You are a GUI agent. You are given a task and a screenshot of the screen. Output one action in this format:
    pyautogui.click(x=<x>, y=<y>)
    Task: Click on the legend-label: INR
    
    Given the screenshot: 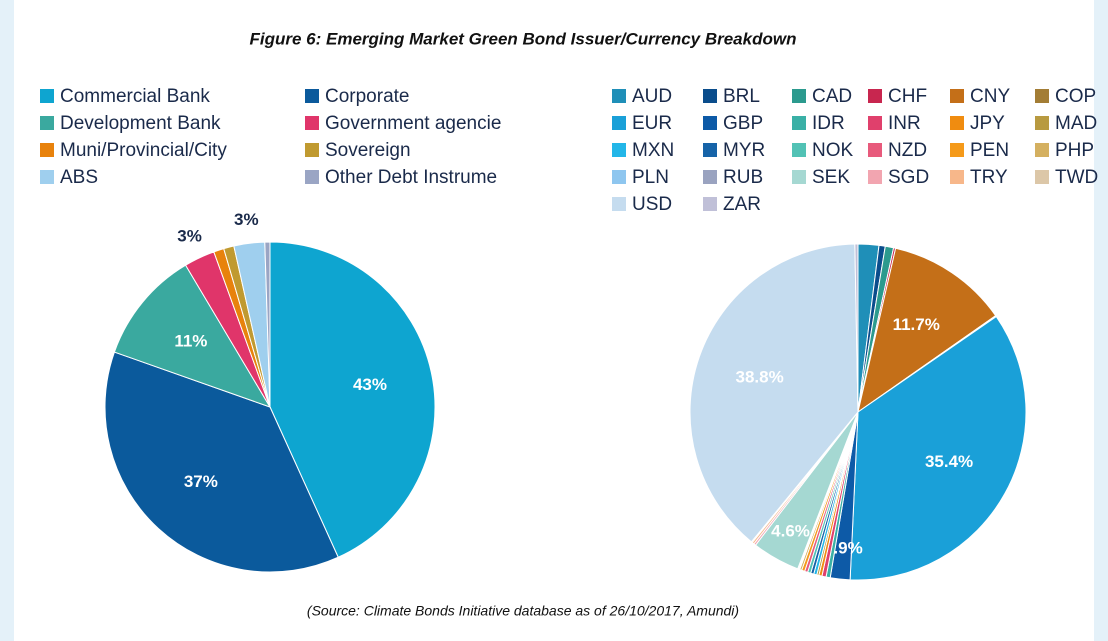 What is the action you would take?
    pyautogui.click(x=904, y=123)
    